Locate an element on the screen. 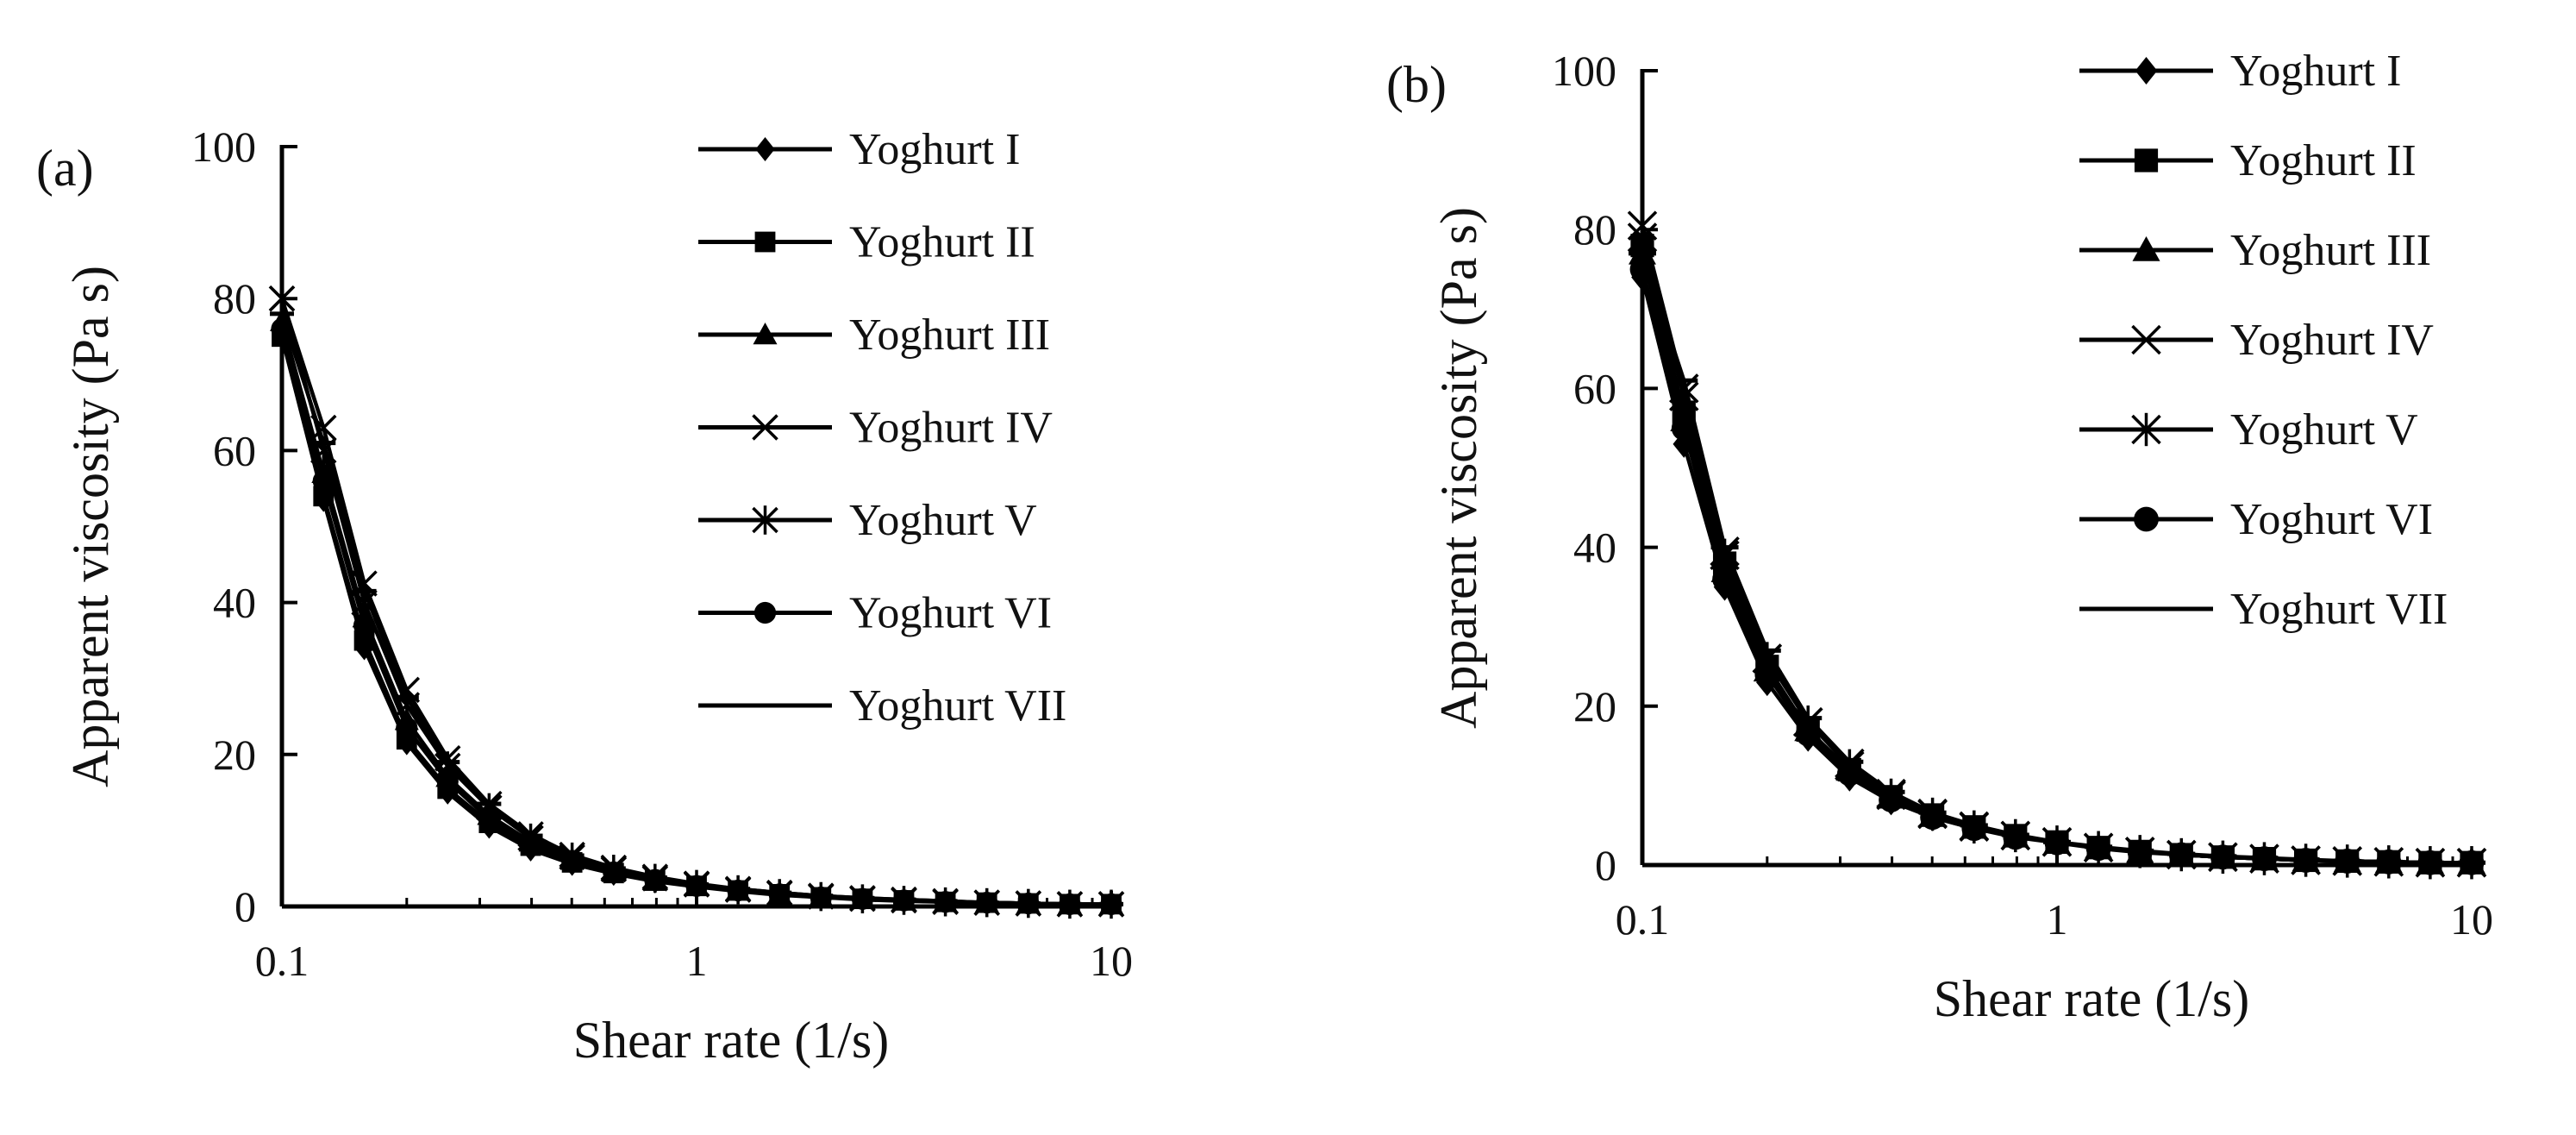 The height and width of the screenshot is (1135, 2576). panel-b-legend-marker-yoghurt-iv is located at coordinates (2146, 339).